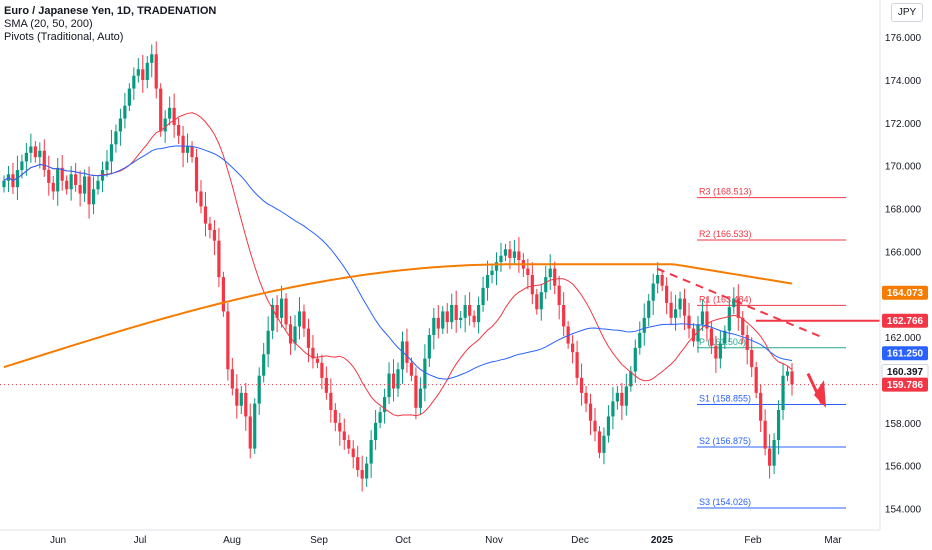 The width and height of the screenshot is (932, 550). I want to click on currency-button: JPY, so click(907, 12).